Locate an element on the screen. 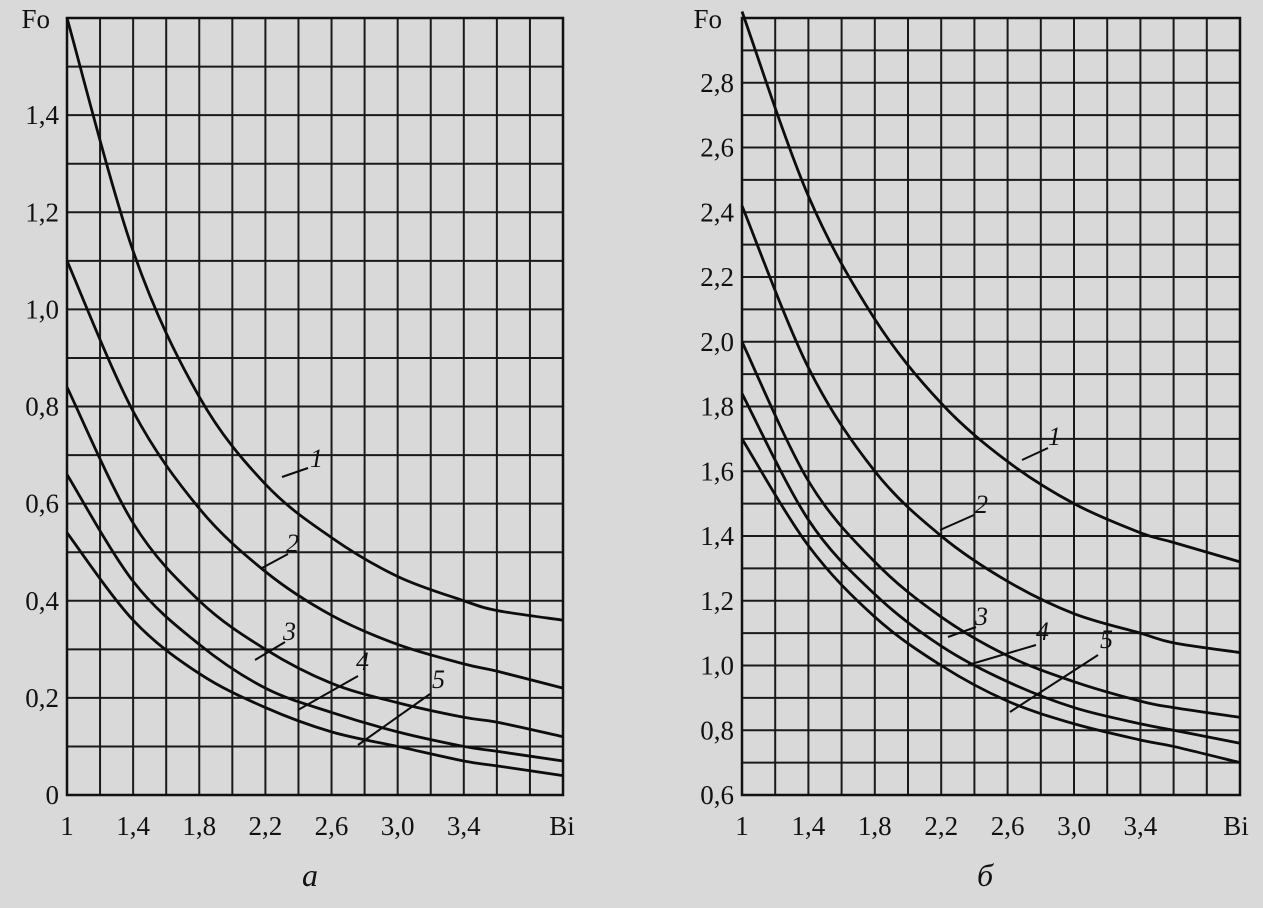 The height and width of the screenshot is (908, 1263). y-tick-label: 0,2 is located at coordinates (42, 698).